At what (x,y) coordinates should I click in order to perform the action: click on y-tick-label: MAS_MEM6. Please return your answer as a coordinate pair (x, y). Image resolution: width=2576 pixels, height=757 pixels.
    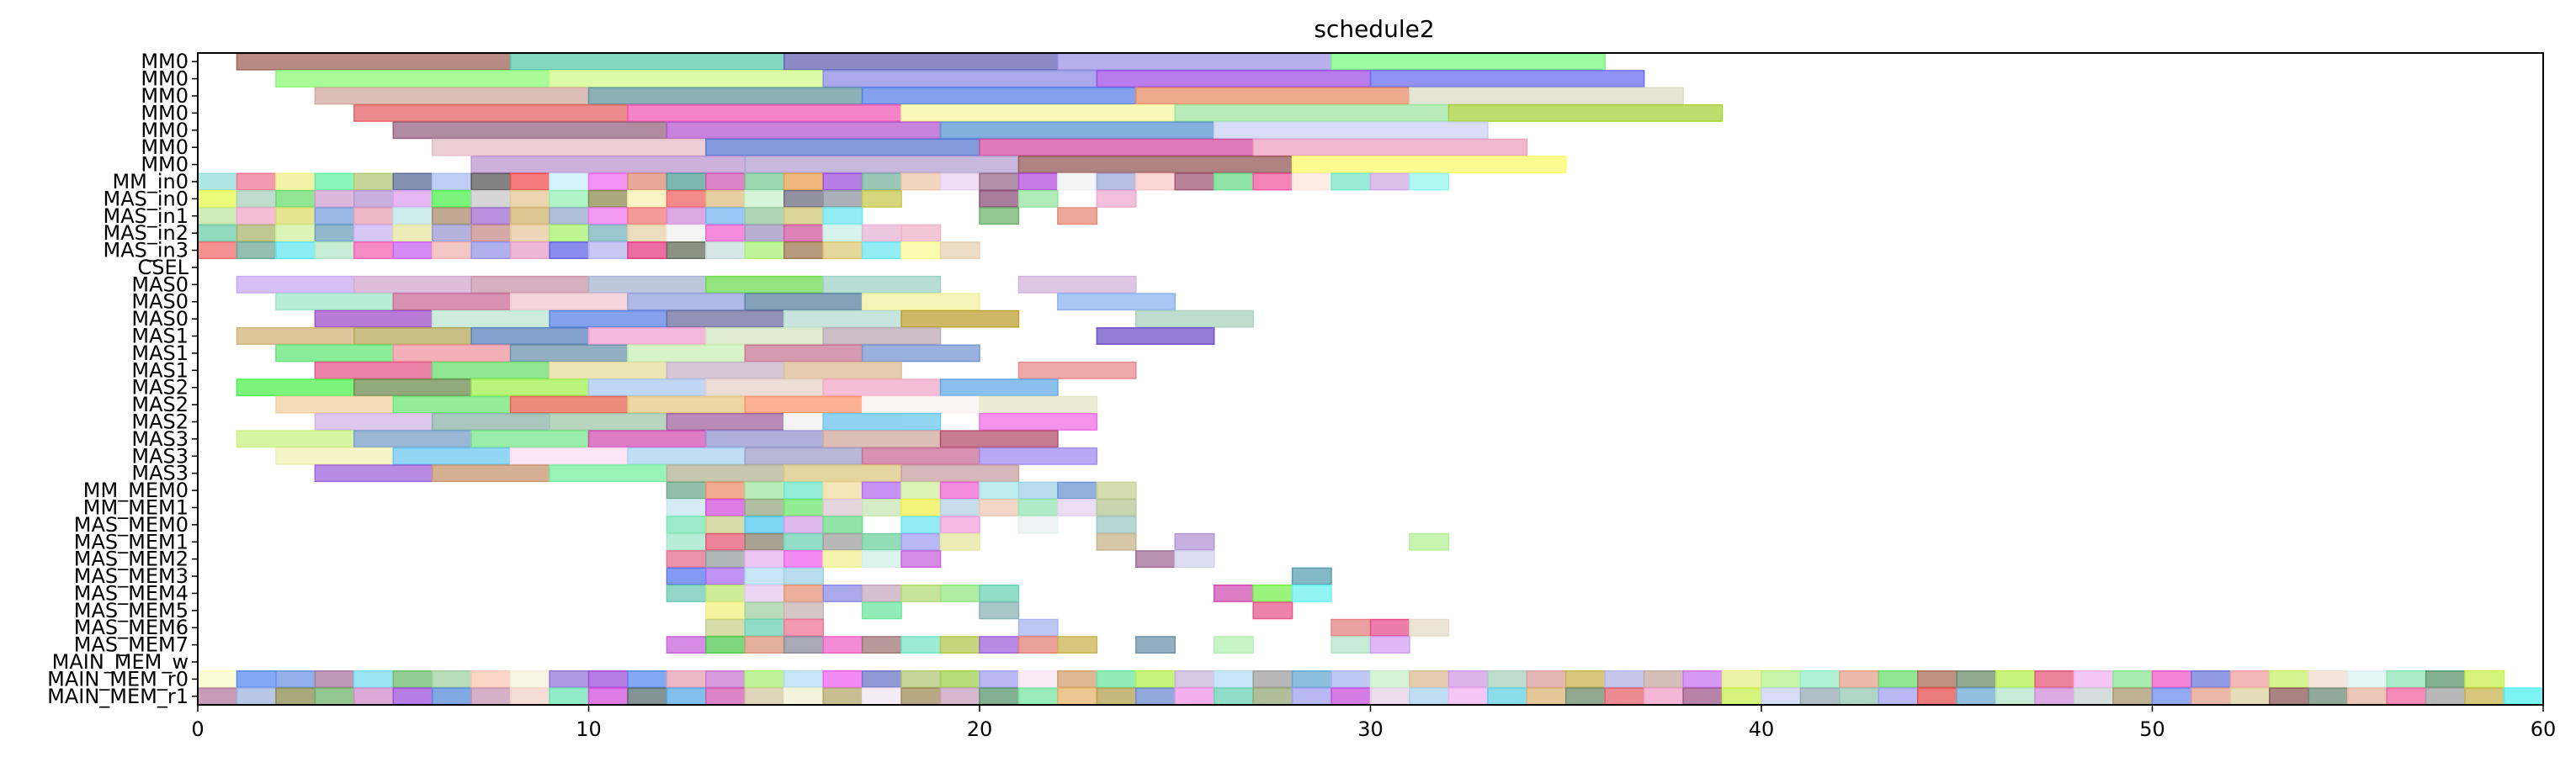
    Looking at the image, I should click on (131, 627).